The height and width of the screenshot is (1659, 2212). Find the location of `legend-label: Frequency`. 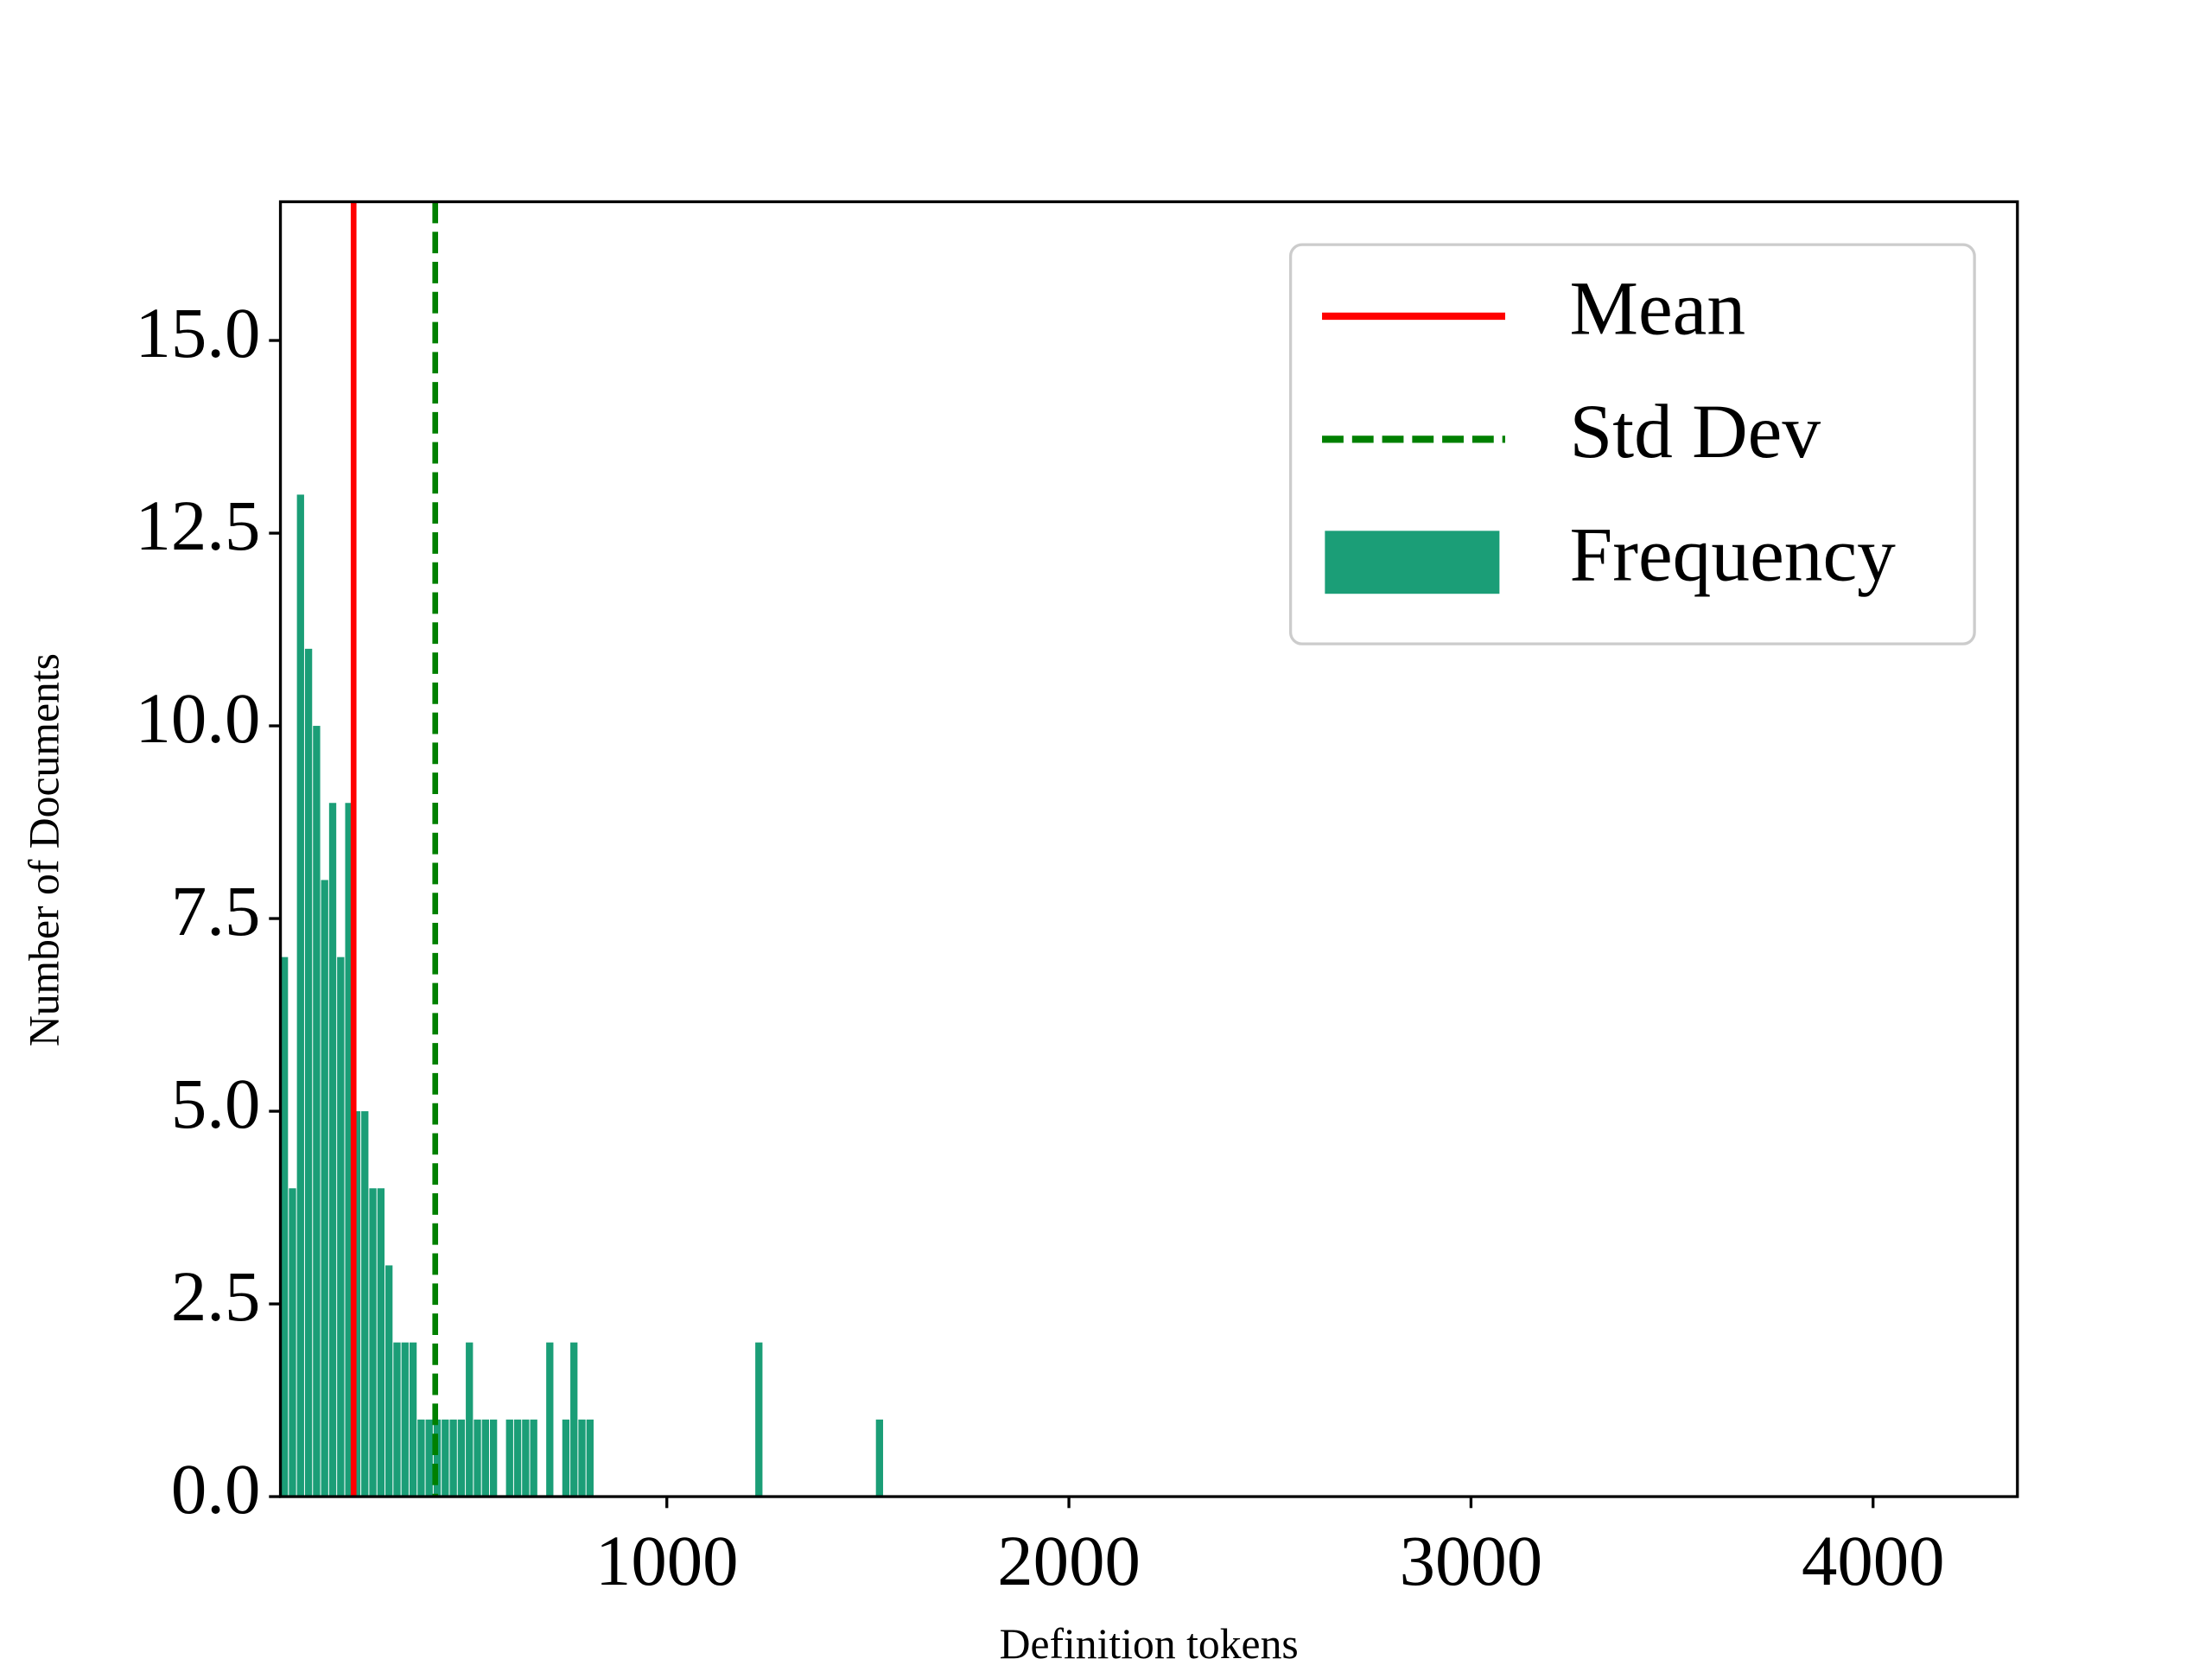

legend-label: Frequency is located at coordinates (1733, 554).